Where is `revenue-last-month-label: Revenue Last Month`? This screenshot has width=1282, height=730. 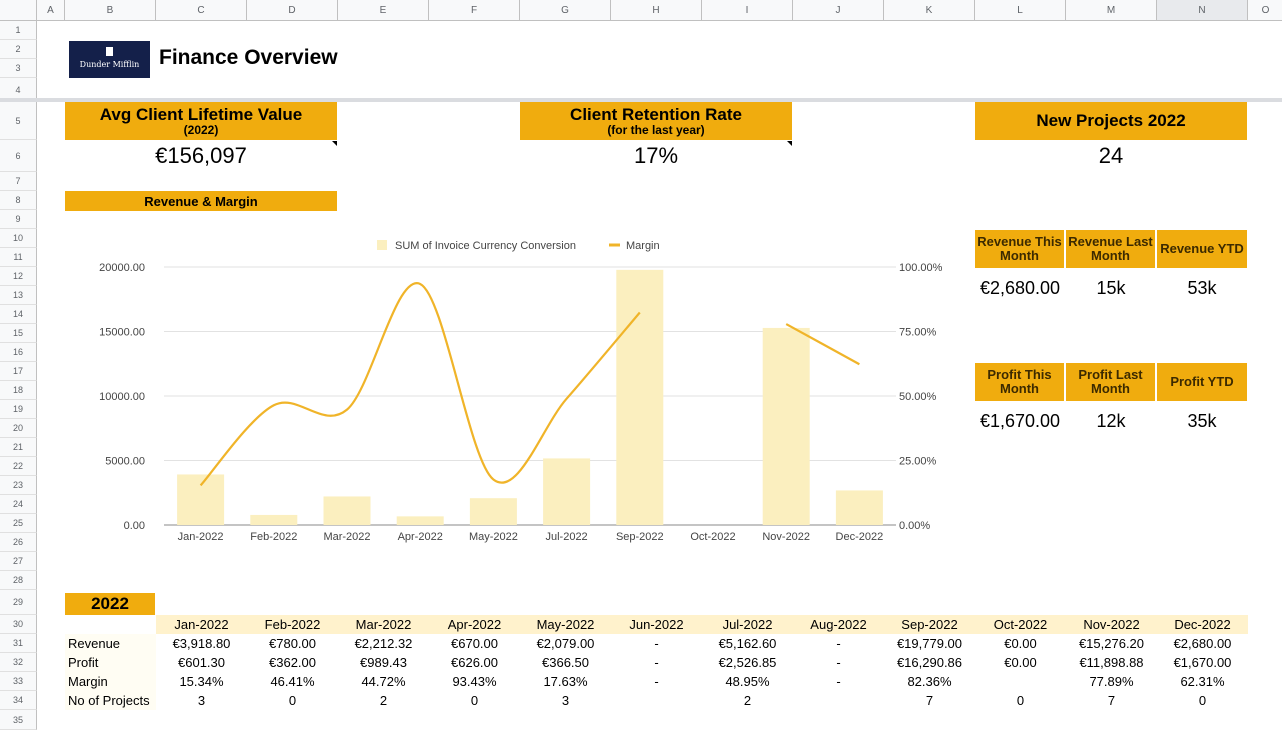
revenue-last-month-label: Revenue Last Month is located at coordinates (1110, 248).